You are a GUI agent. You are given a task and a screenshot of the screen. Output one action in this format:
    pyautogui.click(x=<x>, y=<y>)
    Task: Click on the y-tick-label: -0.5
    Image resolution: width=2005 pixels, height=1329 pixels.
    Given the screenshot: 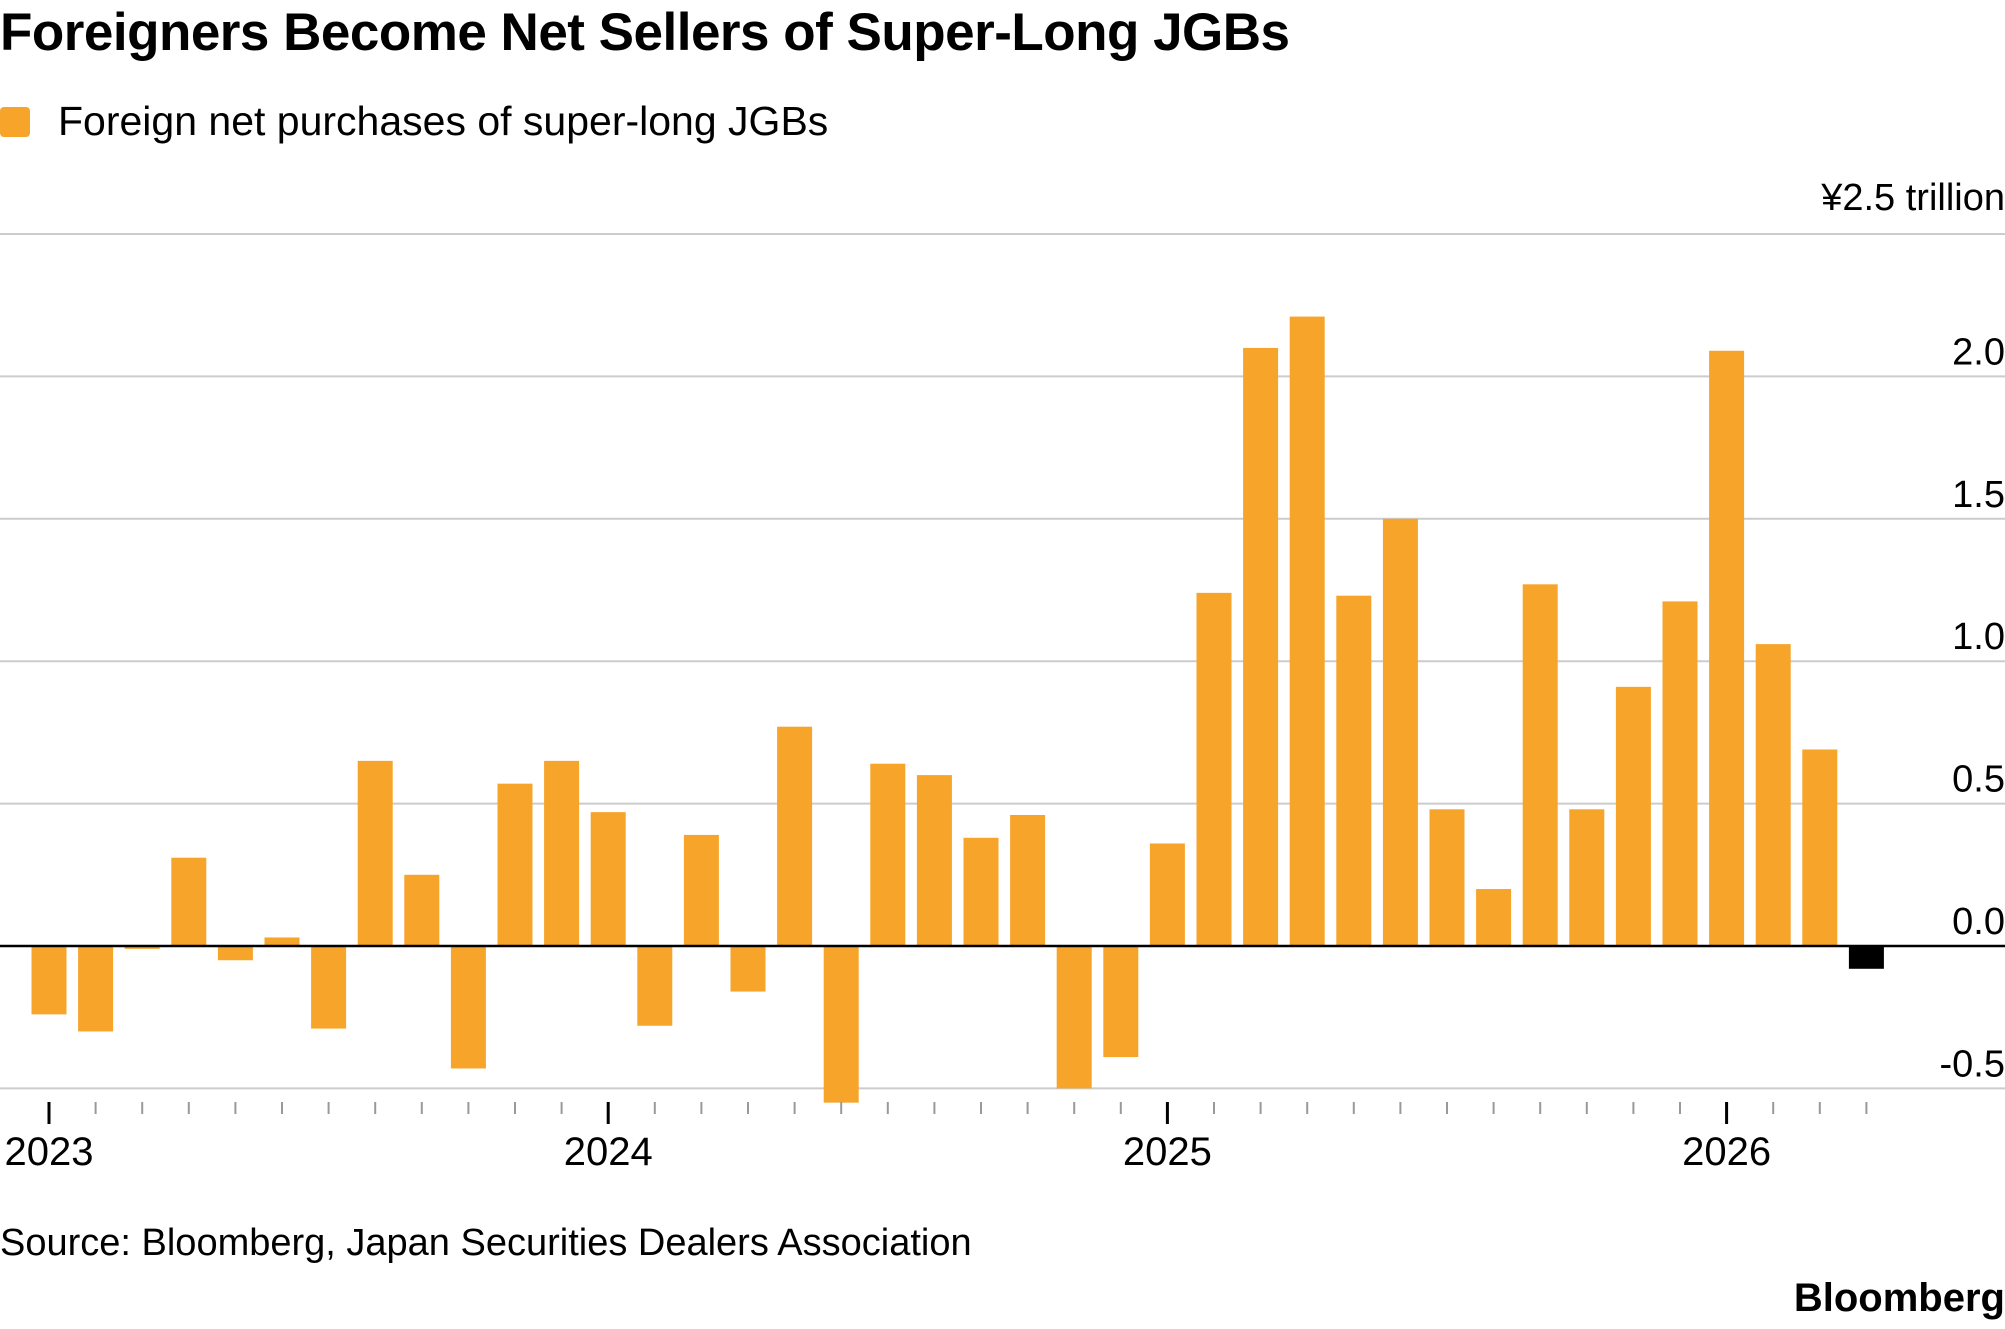 What is the action you would take?
    pyautogui.click(x=1972, y=1064)
    